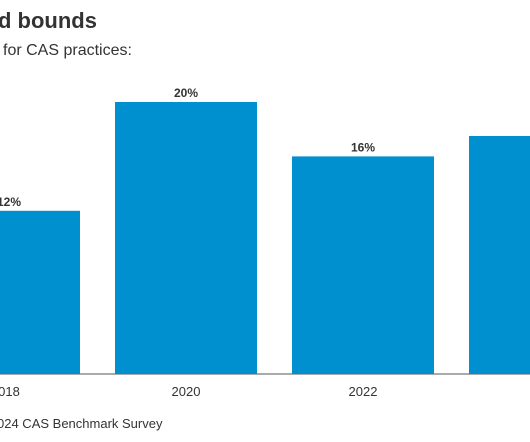 The image size is (530, 442). What do you see at coordinates (67, 50) in the screenshot?
I see `chart-subtitle: for CAS practices:` at bounding box center [67, 50].